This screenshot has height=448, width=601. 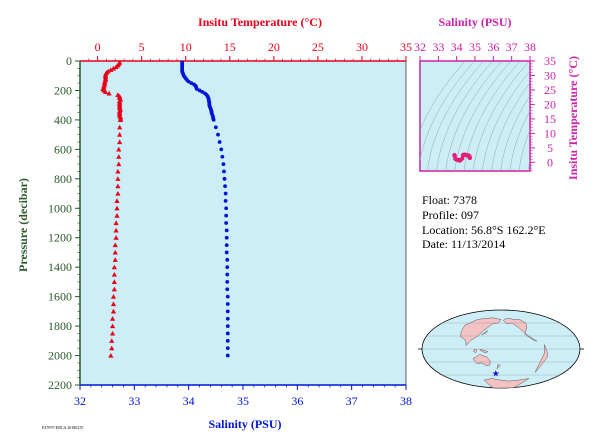 What do you see at coordinates (60, 267) in the screenshot?
I see `pressure-tick-label: 1400` at bounding box center [60, 267].